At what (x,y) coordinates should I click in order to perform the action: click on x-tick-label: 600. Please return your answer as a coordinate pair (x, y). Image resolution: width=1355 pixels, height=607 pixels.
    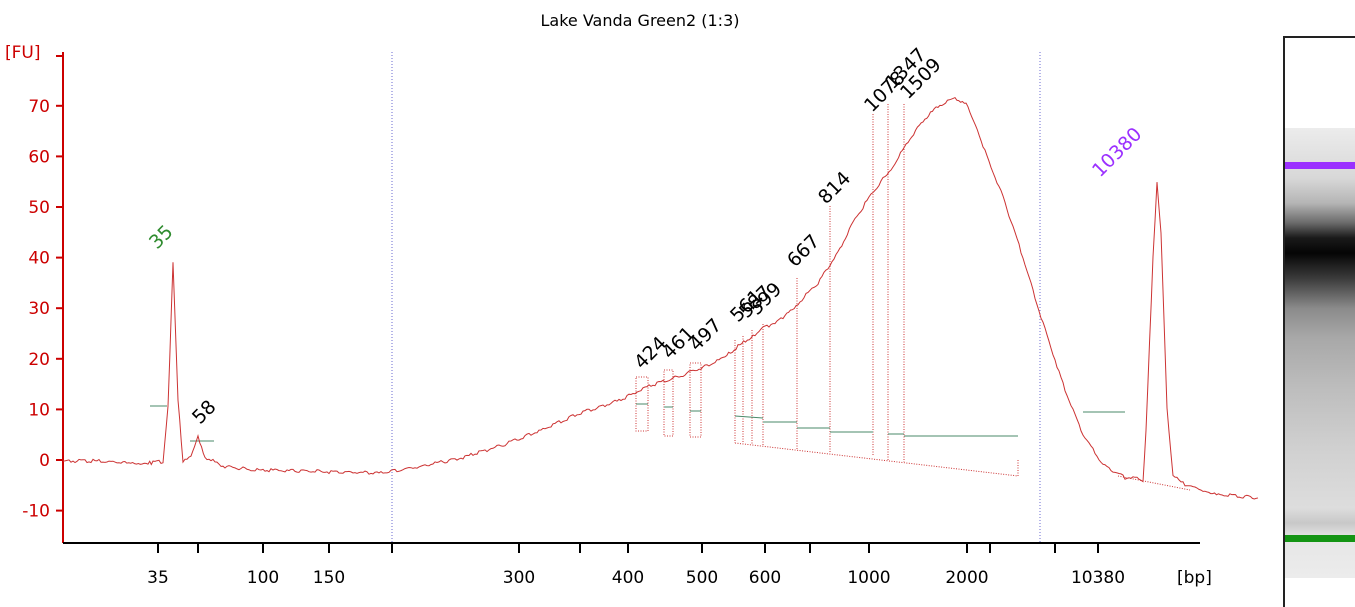
    Looking at the image, I should click on (765, 578).